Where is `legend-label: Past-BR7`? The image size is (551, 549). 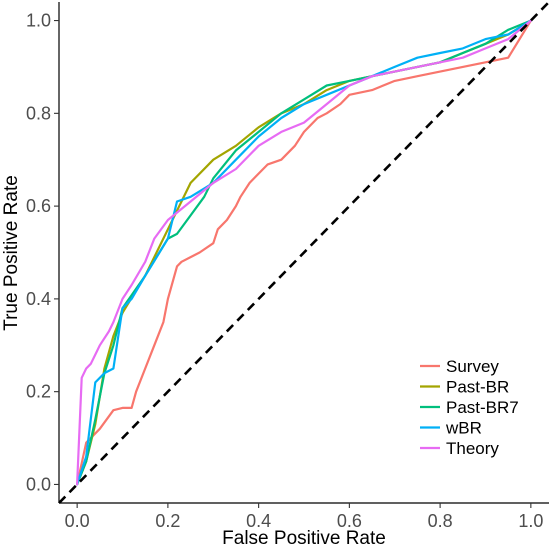
legend-label: Past-BR7 is located at coordinates (482, 407).